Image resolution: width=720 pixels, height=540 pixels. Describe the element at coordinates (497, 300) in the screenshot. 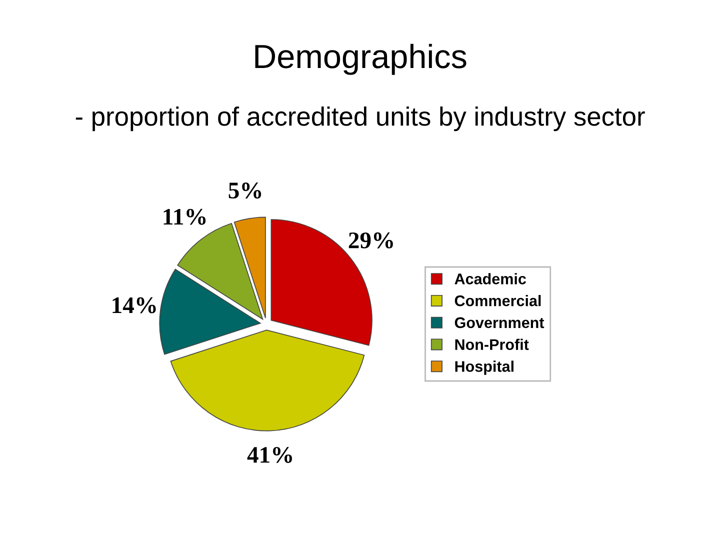

I see `legend-label: Commercial` at that location.